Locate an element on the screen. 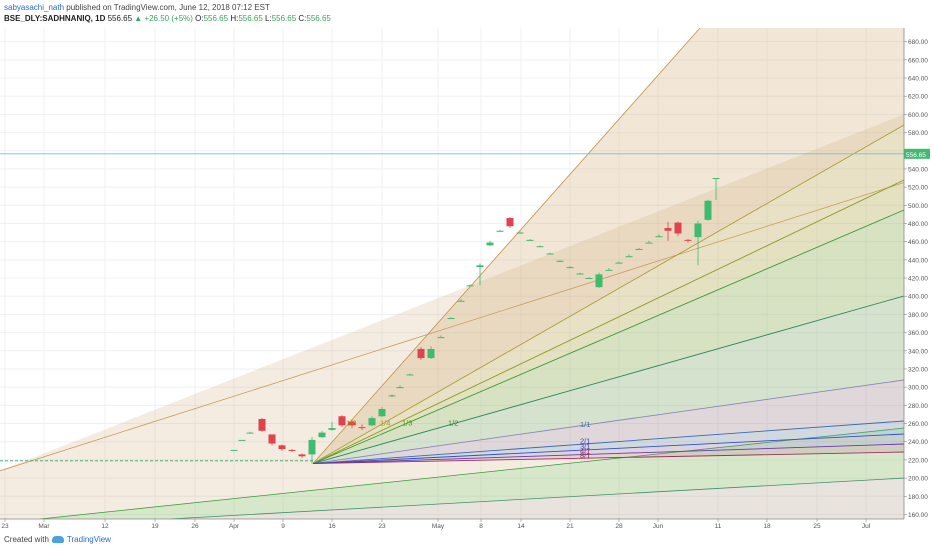 The width and height of the screenshot is (932, 550). tradingview-brand: TradingView is located at coordinates (88, 539).